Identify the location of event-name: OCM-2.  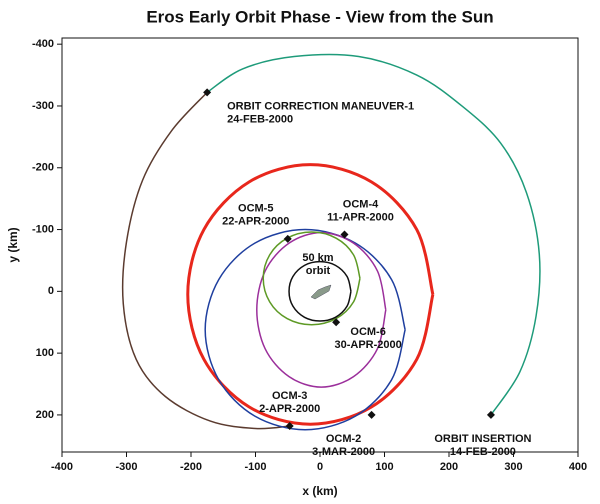
(343, 439).